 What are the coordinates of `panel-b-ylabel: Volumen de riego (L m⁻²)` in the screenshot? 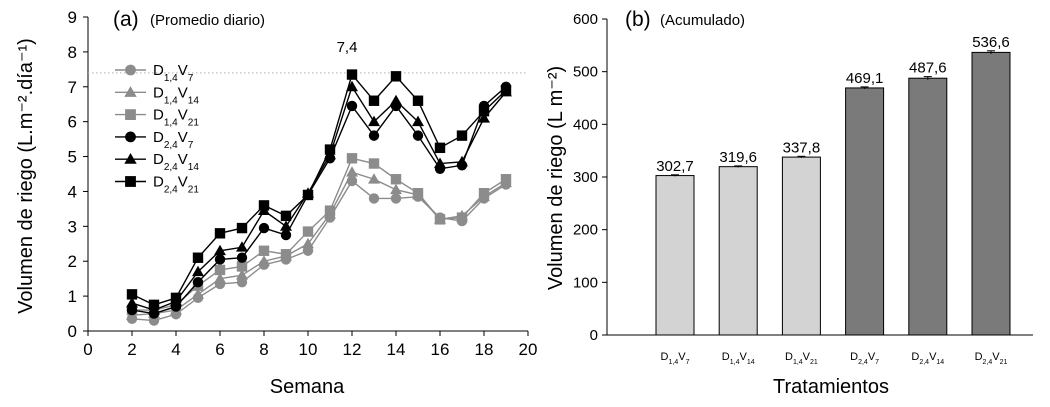 It's located at (556, 178).